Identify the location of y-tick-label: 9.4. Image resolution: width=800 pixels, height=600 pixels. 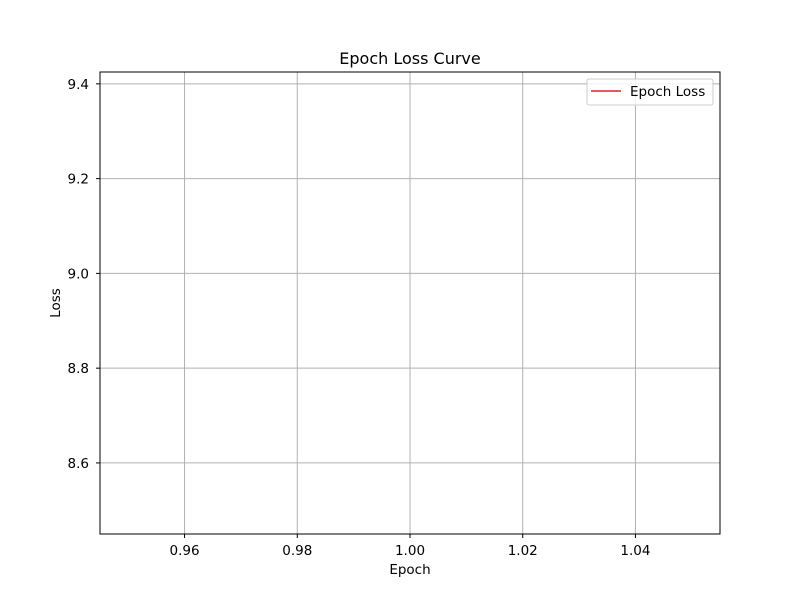
(78, 85).